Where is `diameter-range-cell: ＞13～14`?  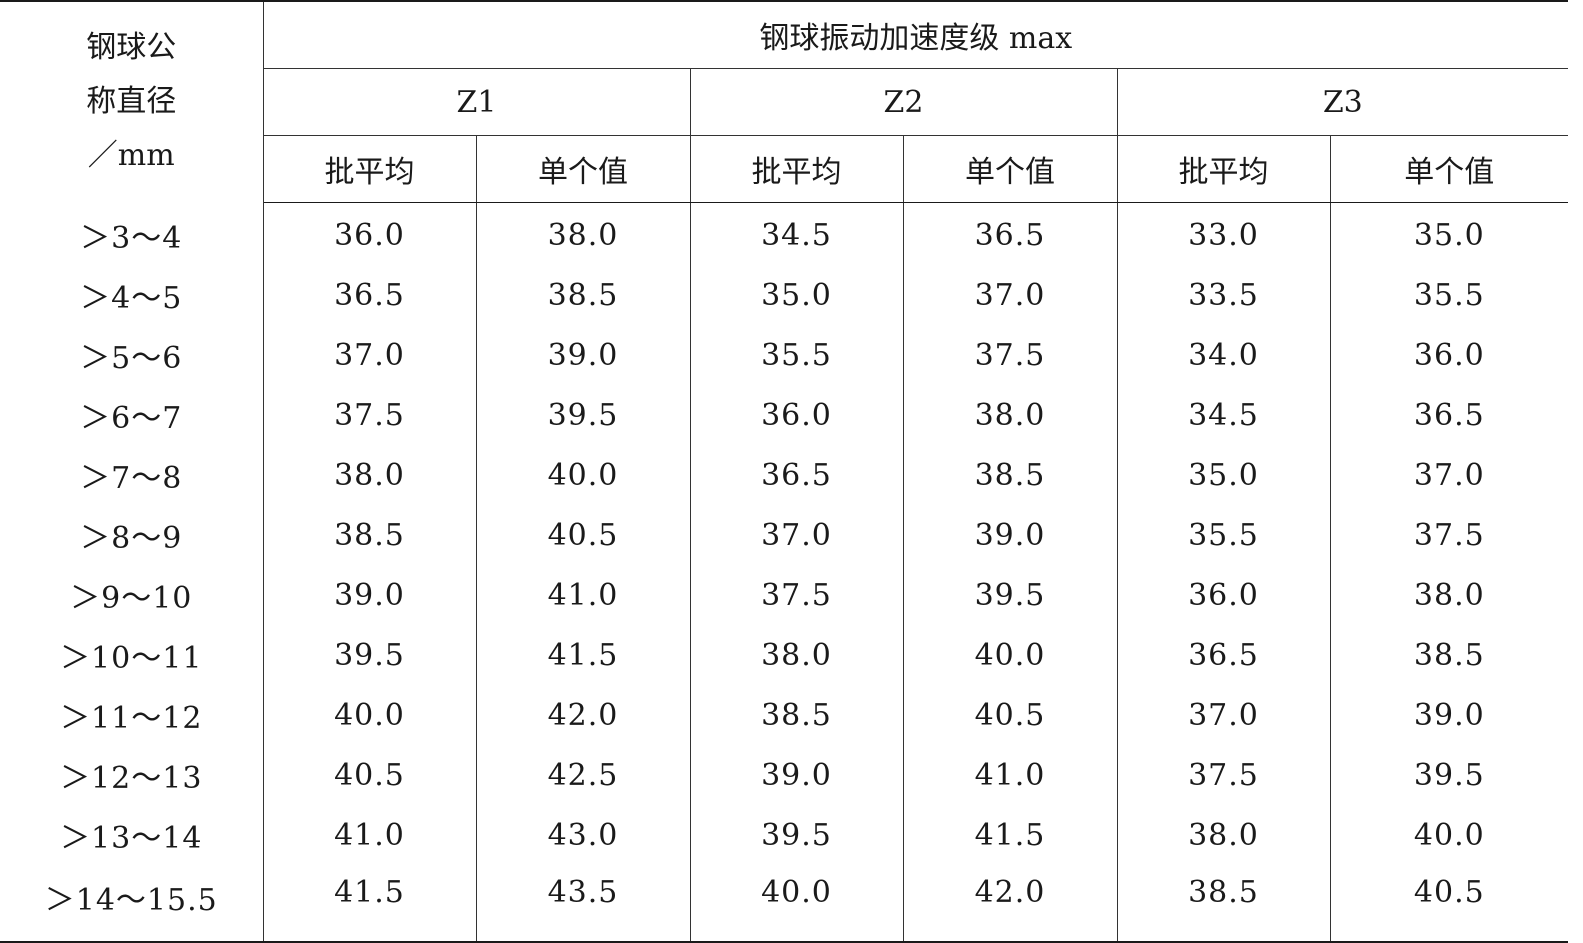
diameter-range-cell: ＞13～14 is located at coordinates (132, 835).